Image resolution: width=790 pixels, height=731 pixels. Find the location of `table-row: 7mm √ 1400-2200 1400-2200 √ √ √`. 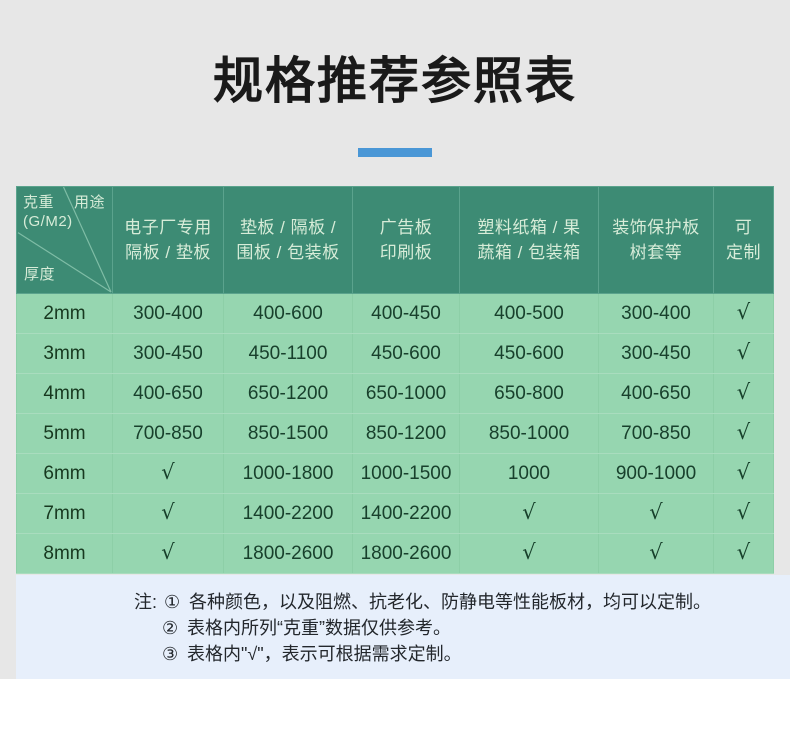

table-row: 7mm √ 1400-2200 1400-2200 √ √ √ is located at coordinates (395, 513).